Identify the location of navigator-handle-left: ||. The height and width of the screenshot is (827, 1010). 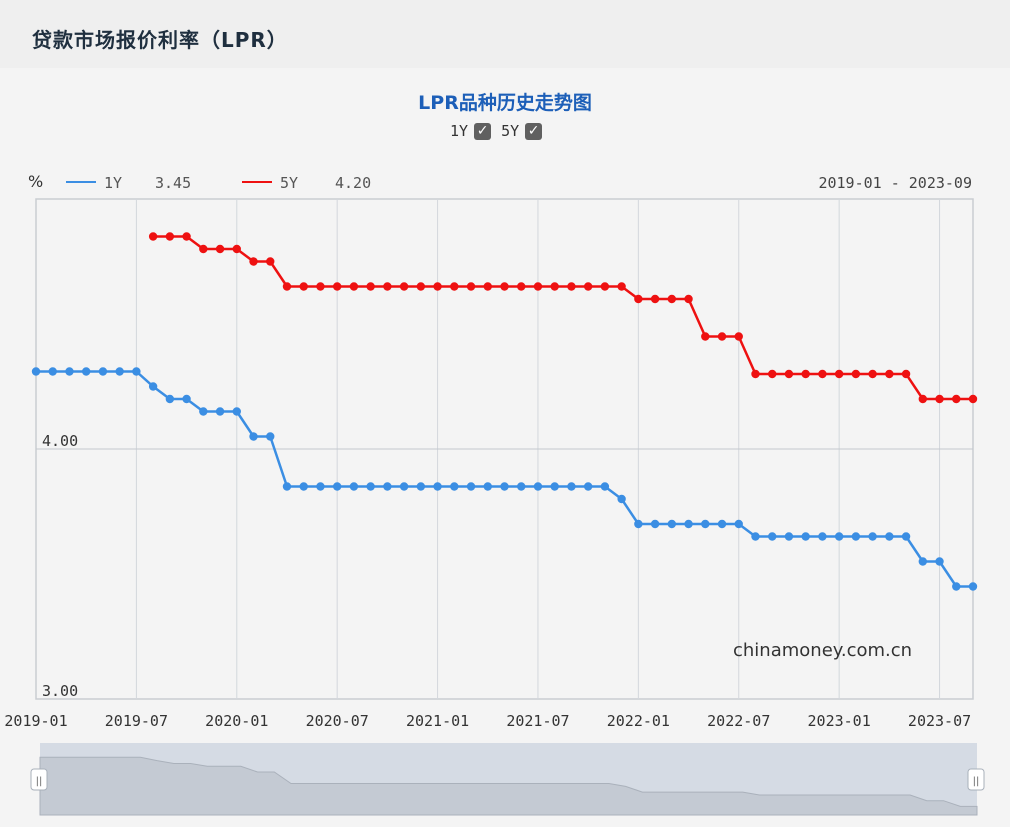
(39, 779).